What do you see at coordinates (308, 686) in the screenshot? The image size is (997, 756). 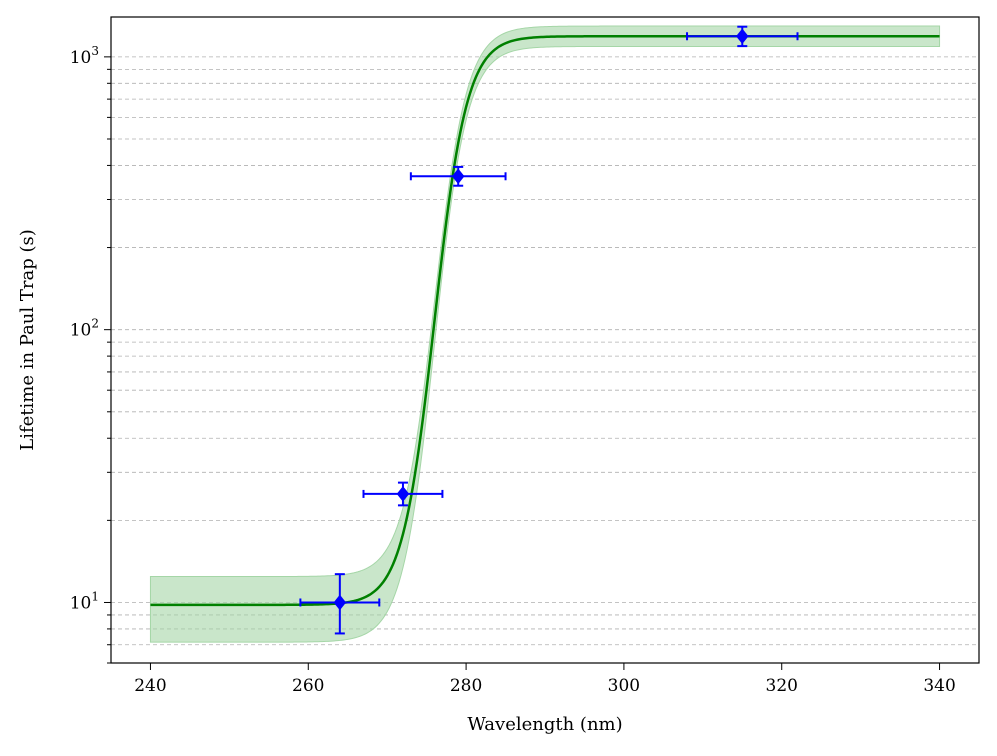 I see `x-tick-label: 260` at bounding box center [308, 686].